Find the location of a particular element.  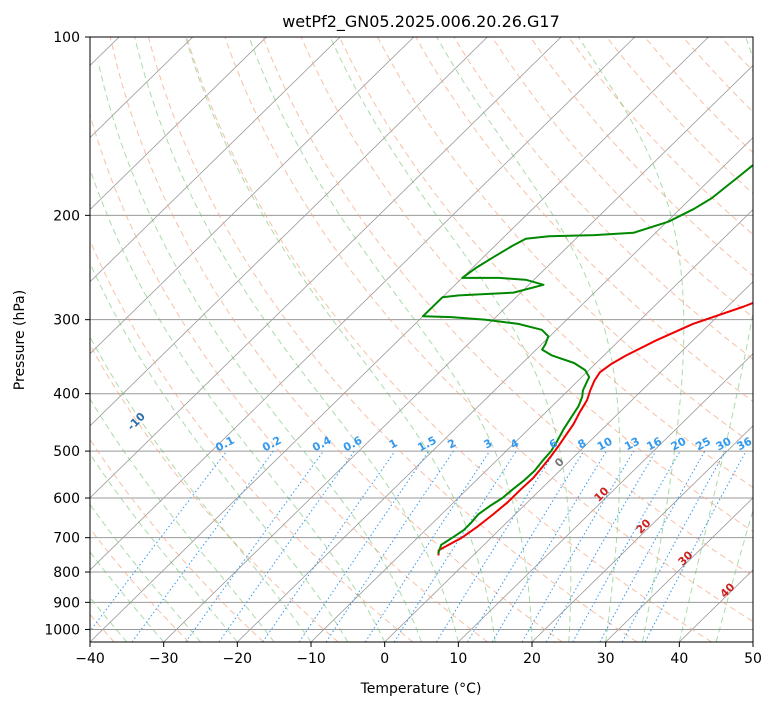

x-tick-label: 10 is located at coordinates (458, 659).